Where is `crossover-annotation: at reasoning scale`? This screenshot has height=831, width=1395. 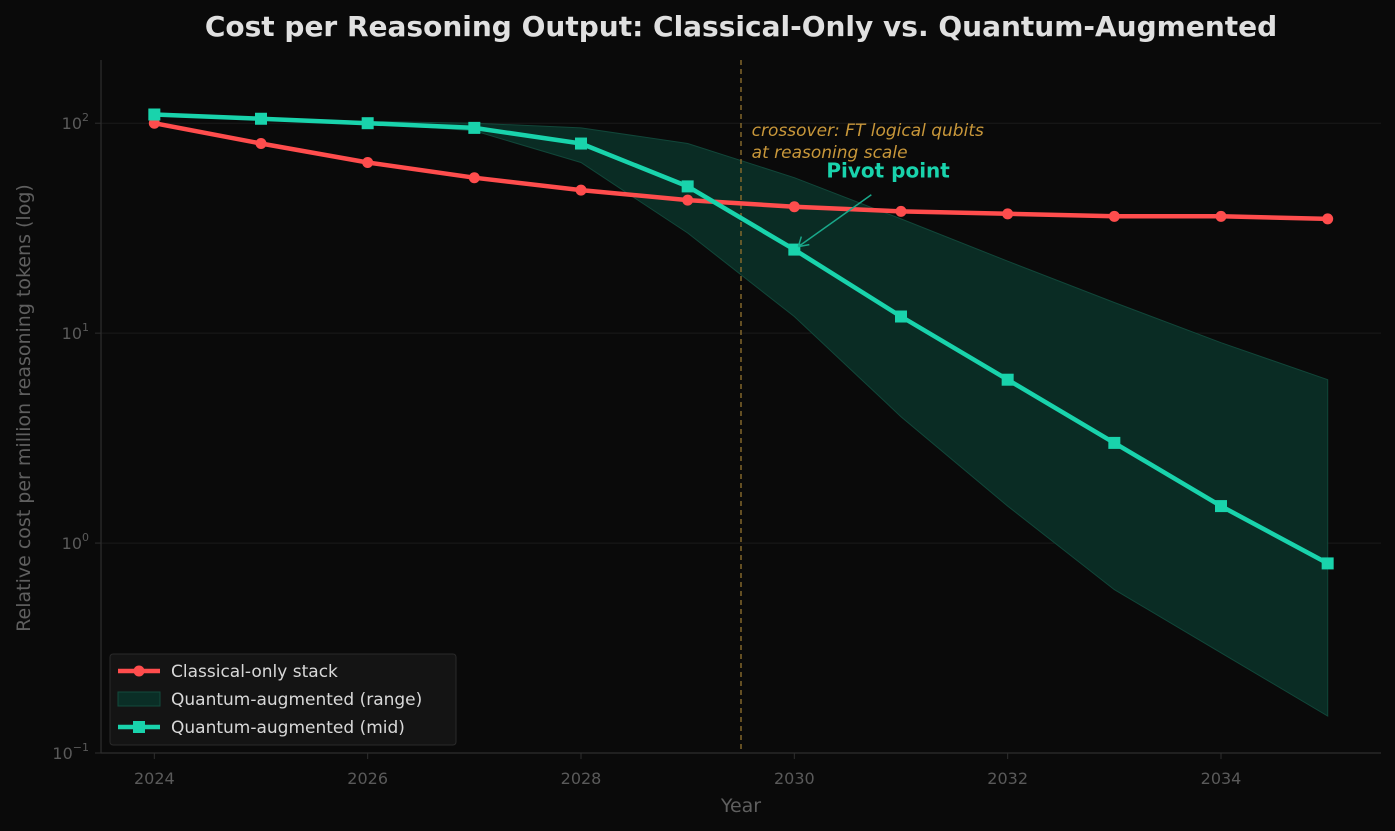 crossover-annotation: at reasoning scale is located at coordinates (830, 153).